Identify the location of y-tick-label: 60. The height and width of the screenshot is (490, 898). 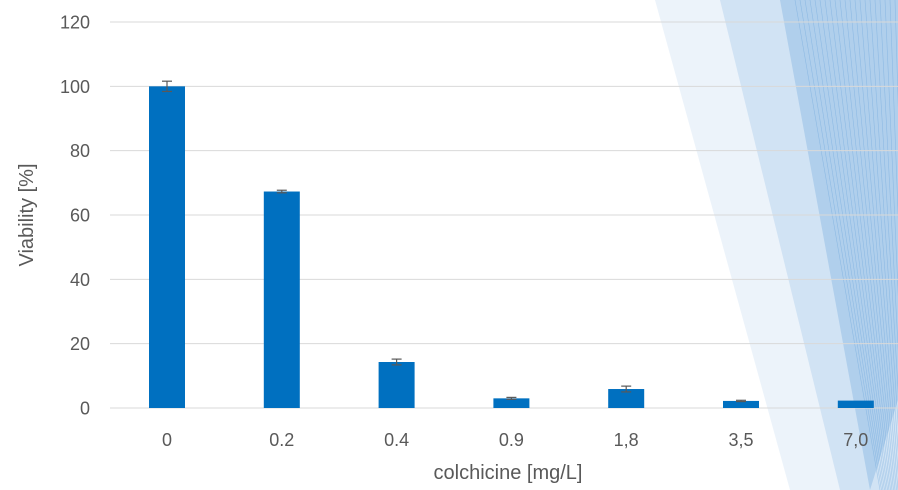
(80, 216).